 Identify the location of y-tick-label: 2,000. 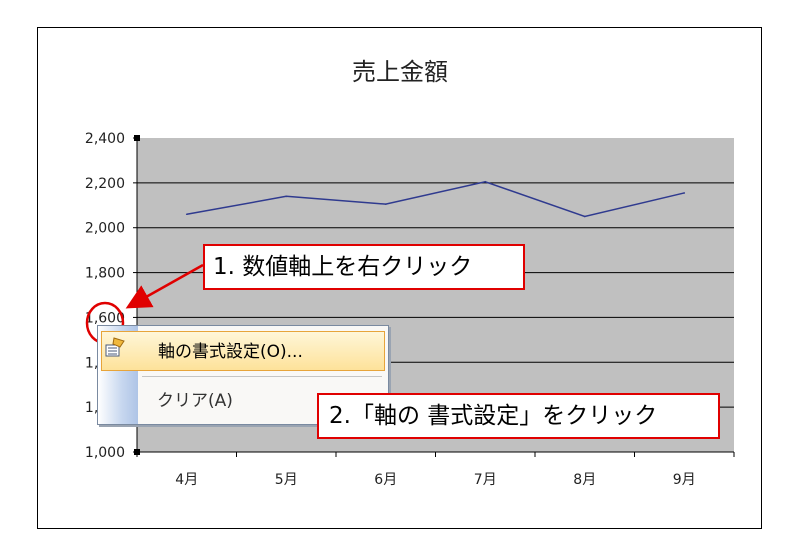
(105, 229).